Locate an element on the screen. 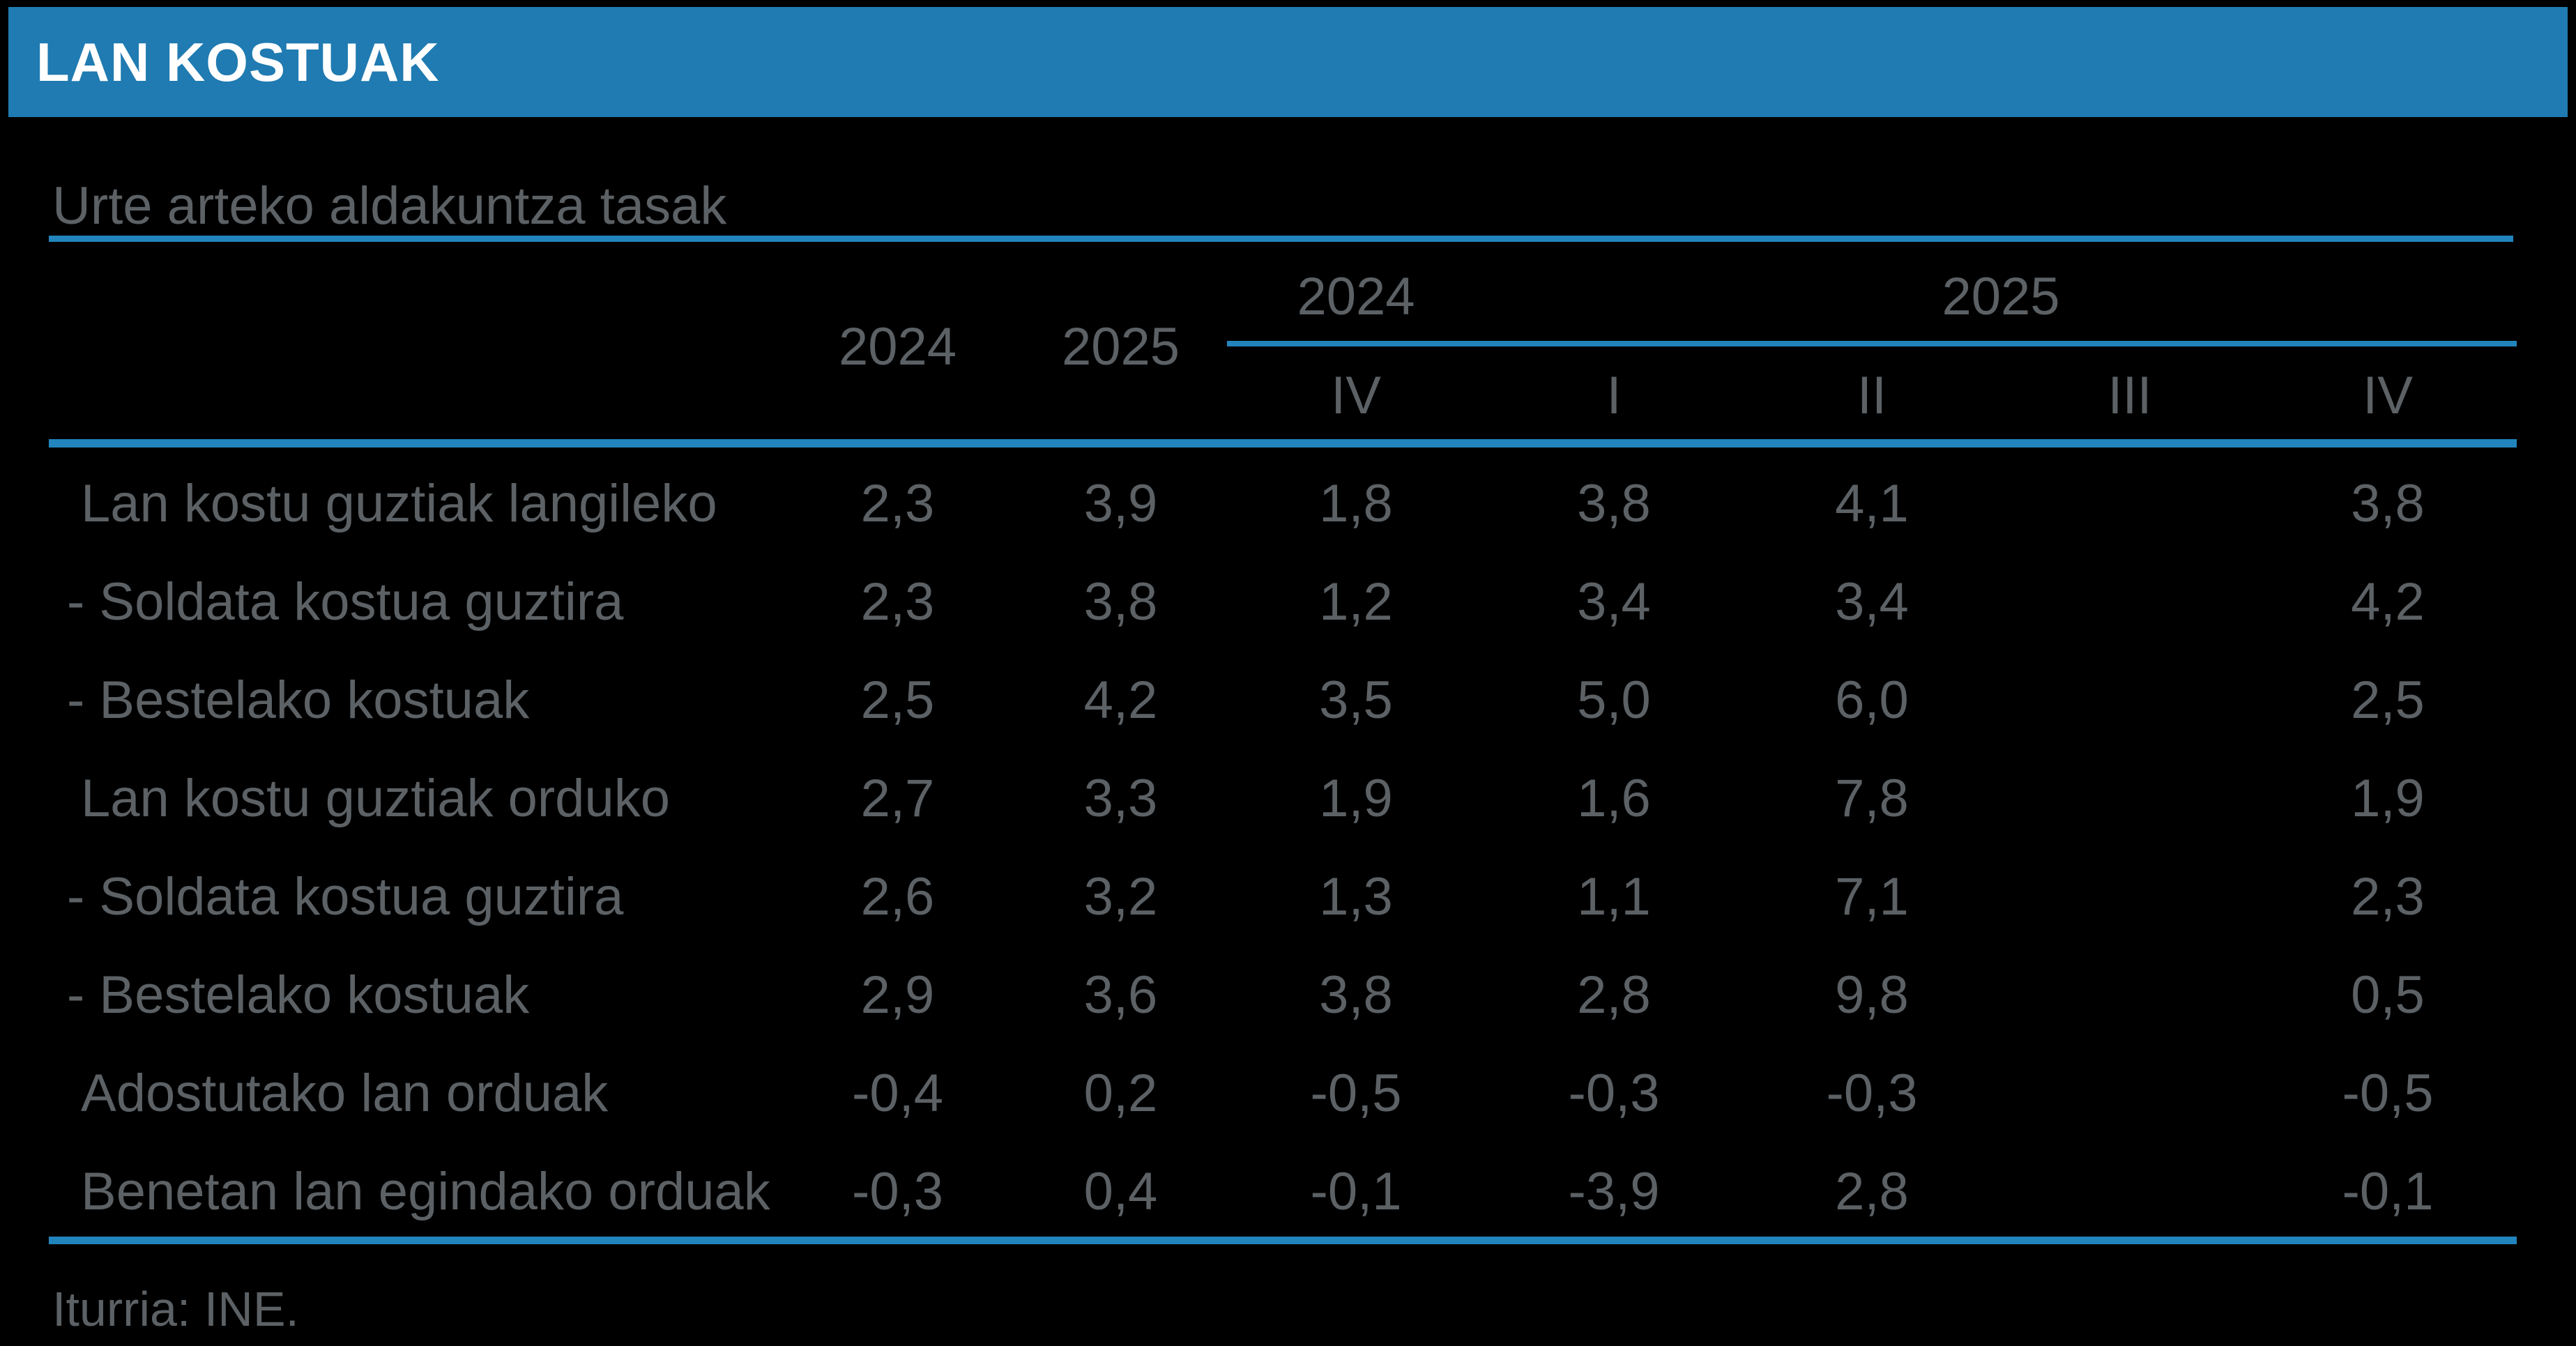  cell-q4-2024: 3,8 is located at coordinates (1356, 995).